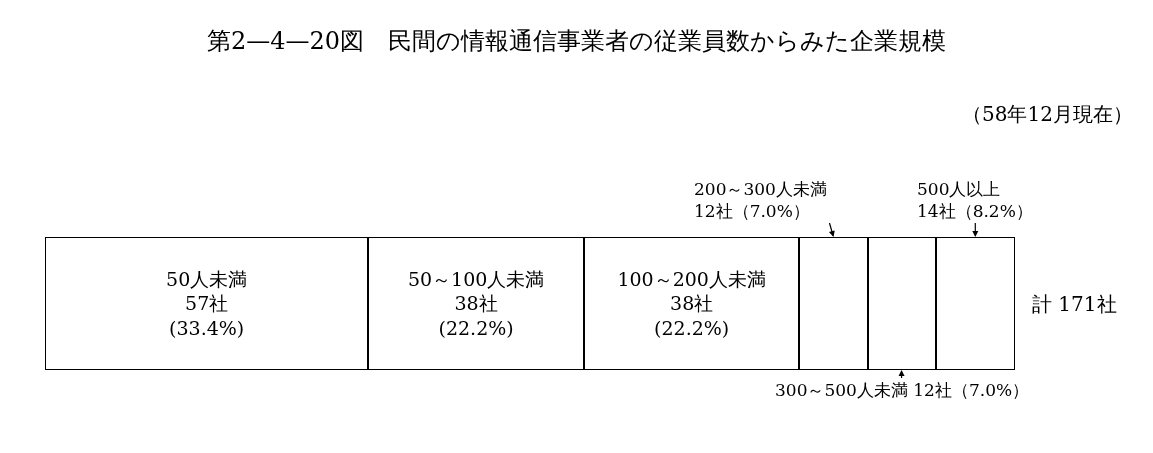 This screenshot has width=1153, height=453. What do you see at coordinates (902, 390) in the screenshot?
I see `text: 300～500人未満 12社（7.0%）` at bounding box center [902, 390].